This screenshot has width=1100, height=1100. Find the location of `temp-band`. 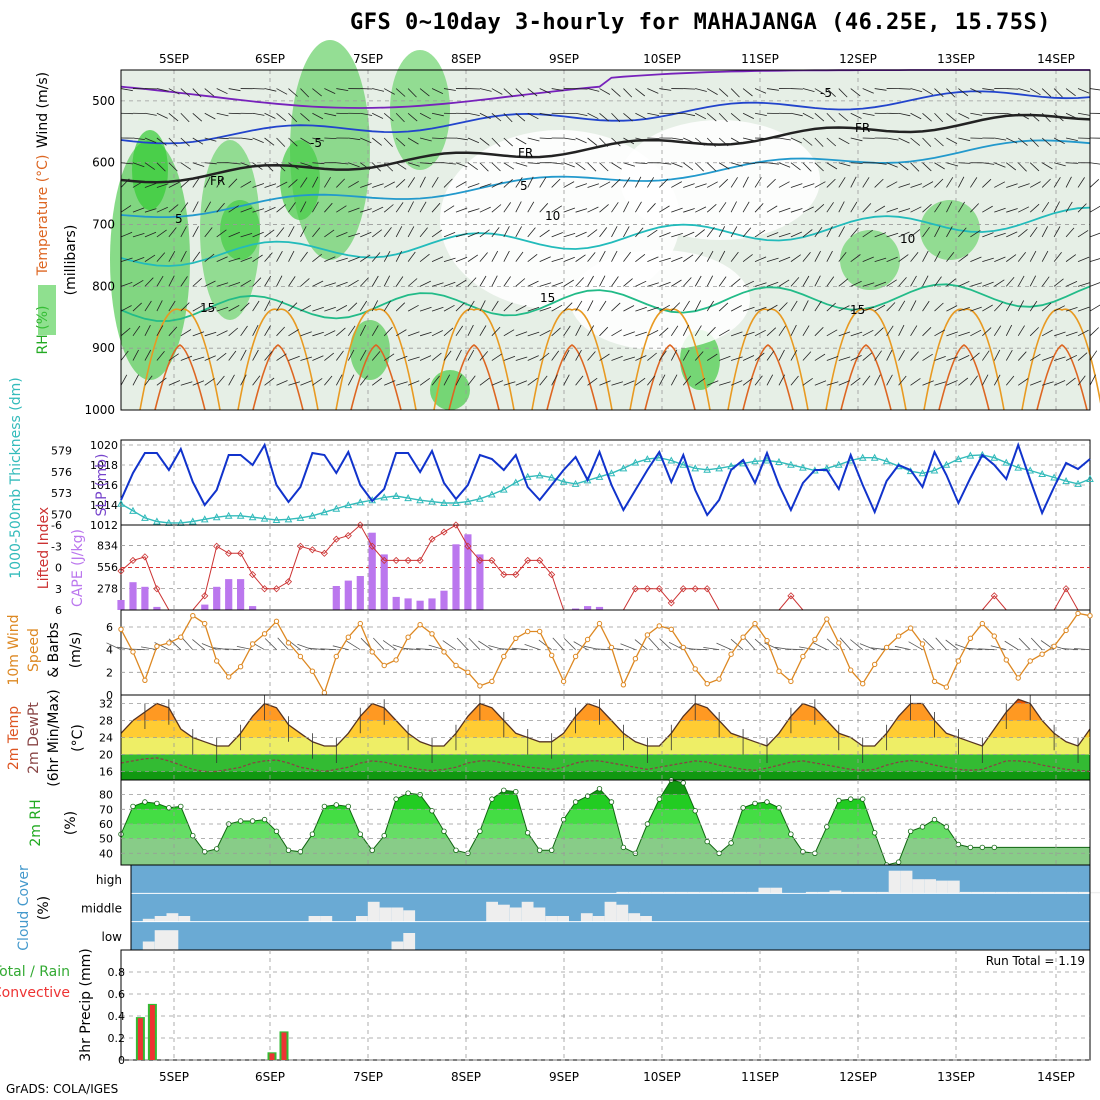

temp-band is located at coordinates (605, 763).